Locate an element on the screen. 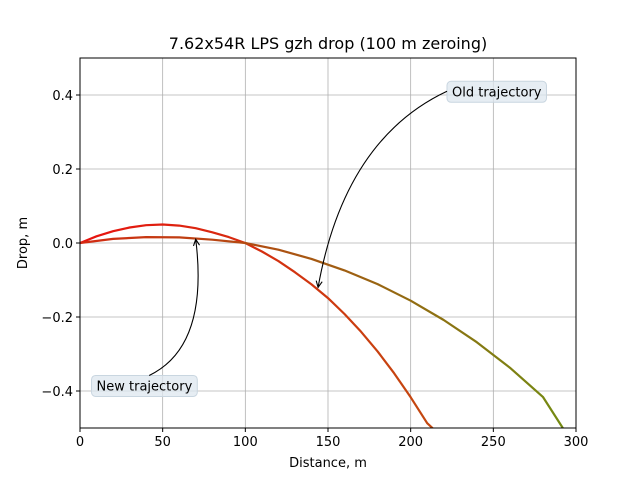 The image size is (640, 480). x-tick-label: 200 is located at coordinates (410, 442).